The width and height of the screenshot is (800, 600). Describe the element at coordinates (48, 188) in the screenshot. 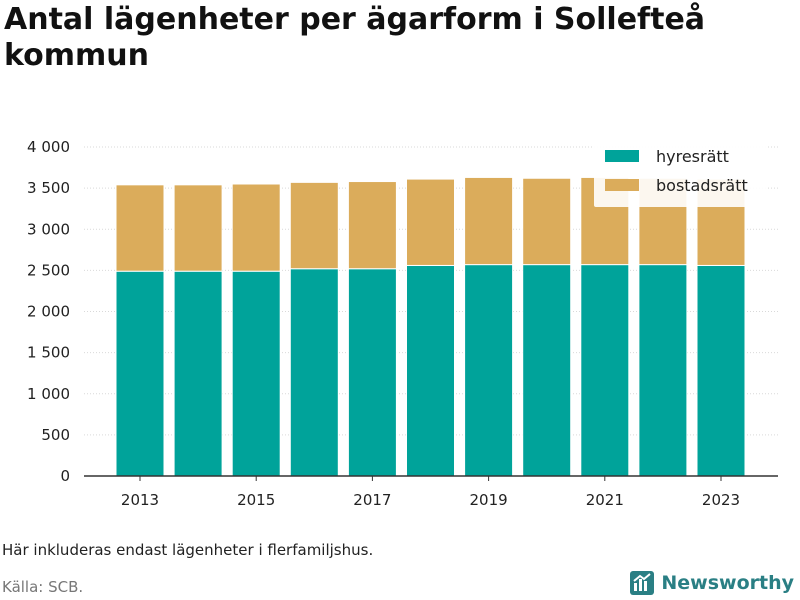

I see `y-tick-label: 3 500` at that location.